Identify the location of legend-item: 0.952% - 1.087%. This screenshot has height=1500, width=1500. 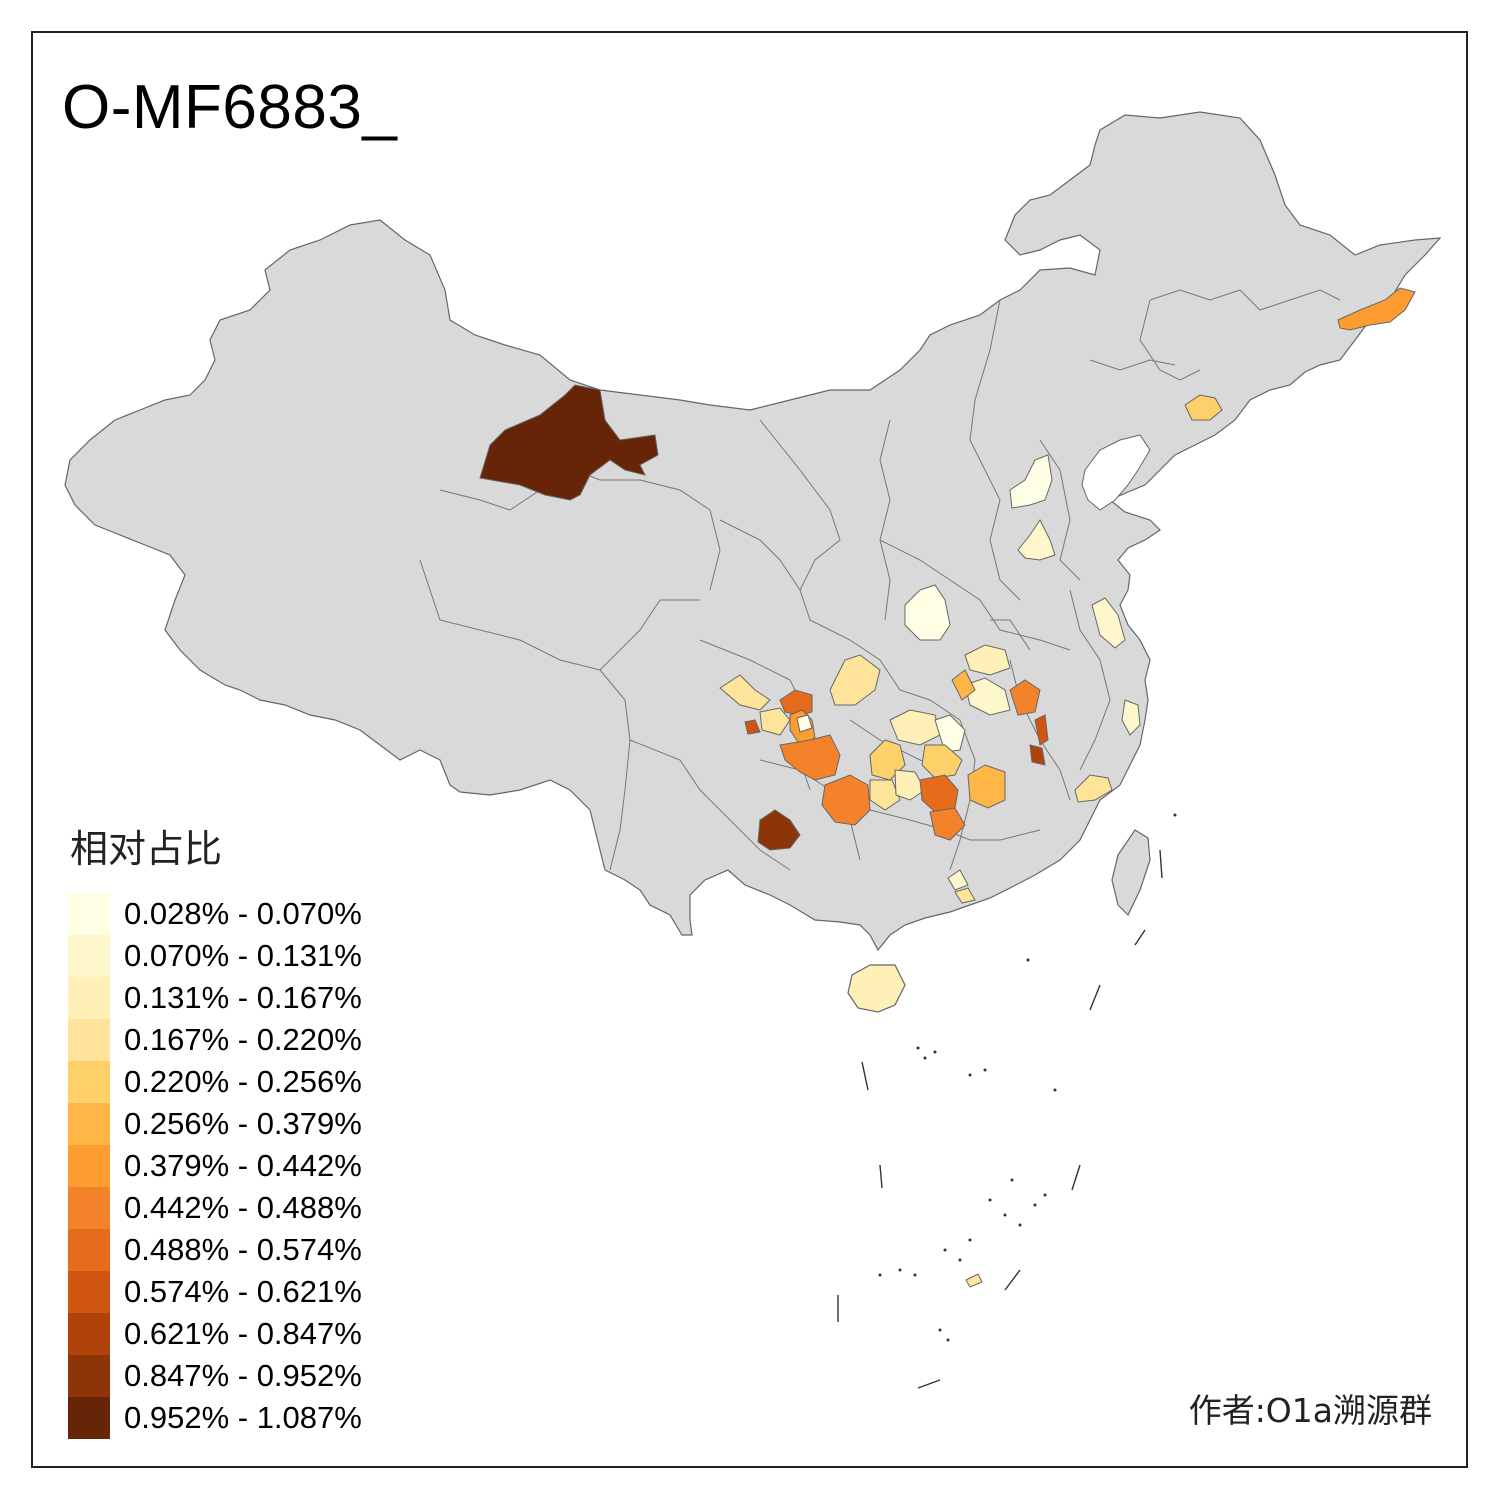
(215, 1418).